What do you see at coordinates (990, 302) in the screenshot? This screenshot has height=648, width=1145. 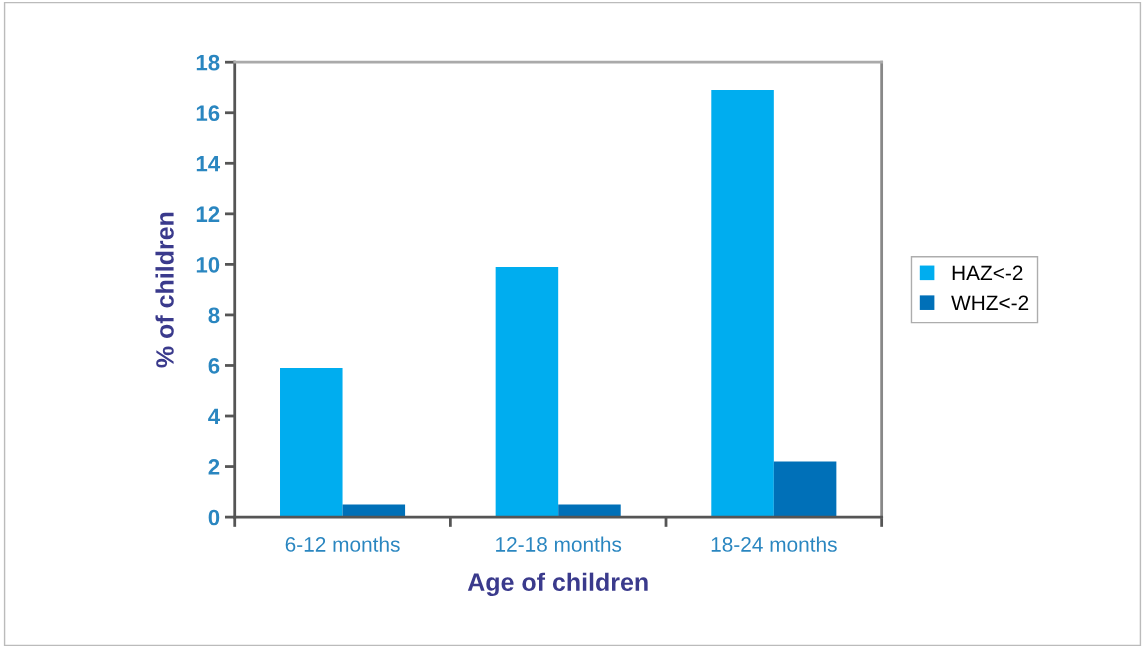 I see `legend-label: WHZ<-2` at bounding box center [990, 302].